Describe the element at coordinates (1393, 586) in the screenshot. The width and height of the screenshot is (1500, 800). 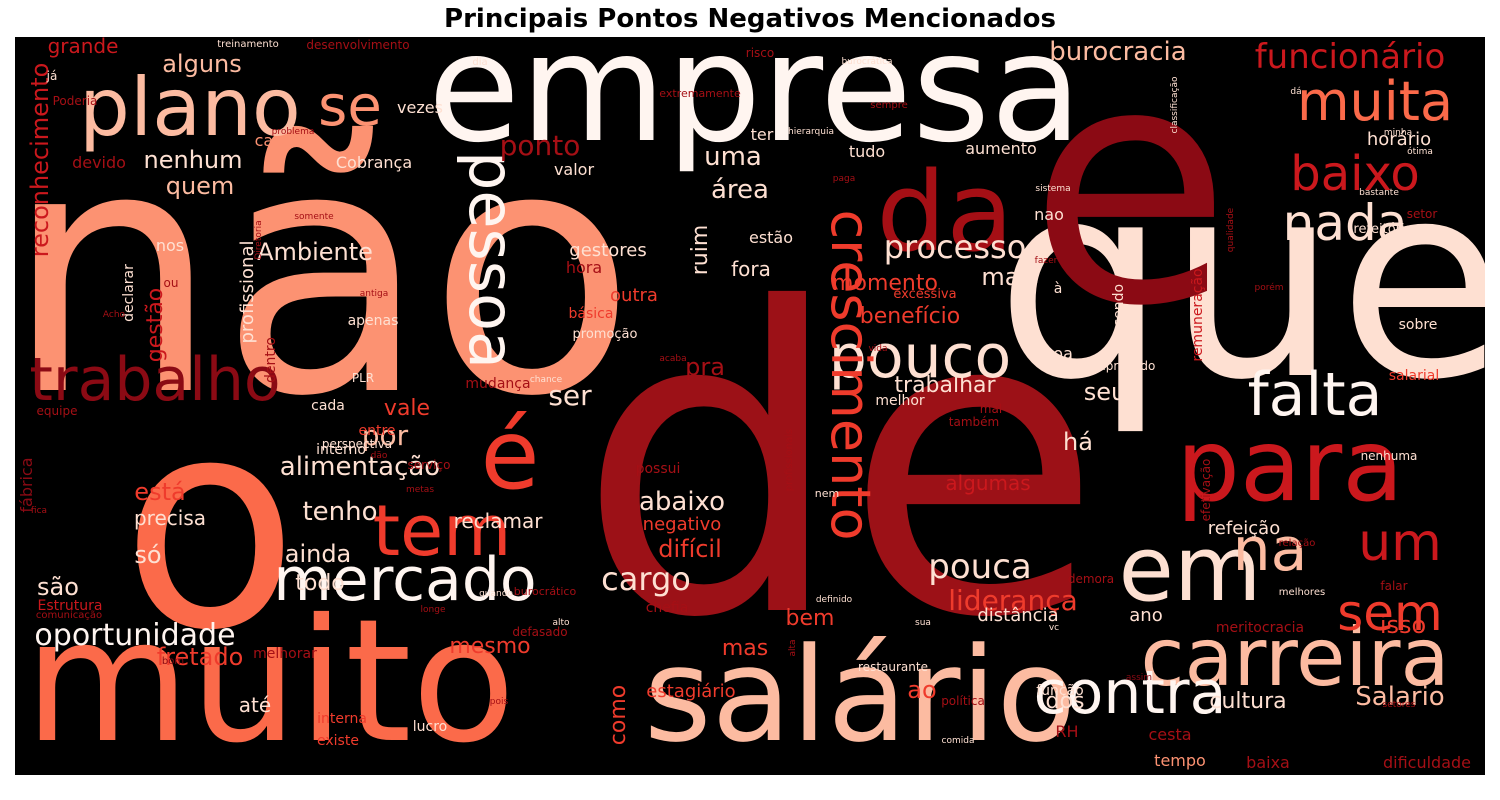
I see `word-142: falar` at that location.